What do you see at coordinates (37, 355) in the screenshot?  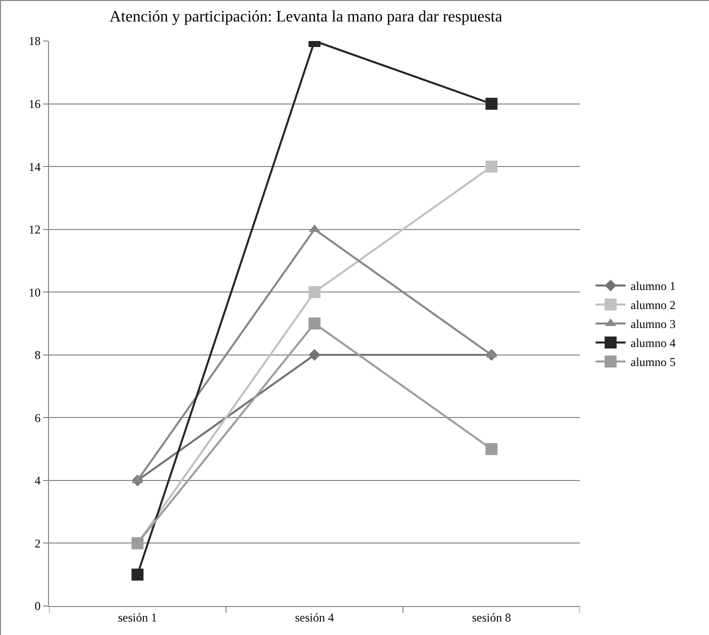 I see `y-tick-label: 8` at bounding box center [37, 355].